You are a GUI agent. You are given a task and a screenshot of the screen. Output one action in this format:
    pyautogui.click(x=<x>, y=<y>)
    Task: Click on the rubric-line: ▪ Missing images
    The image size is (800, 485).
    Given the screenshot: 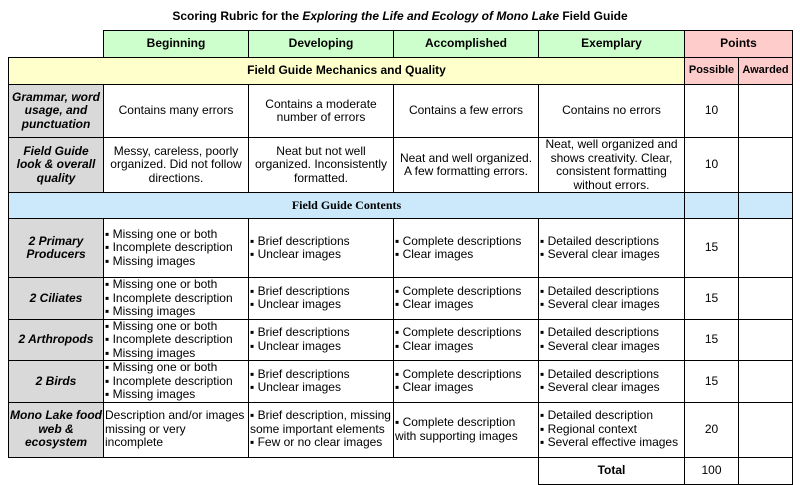 What is the action you would take?
    pyautogui.click(x=176, y=394)
    